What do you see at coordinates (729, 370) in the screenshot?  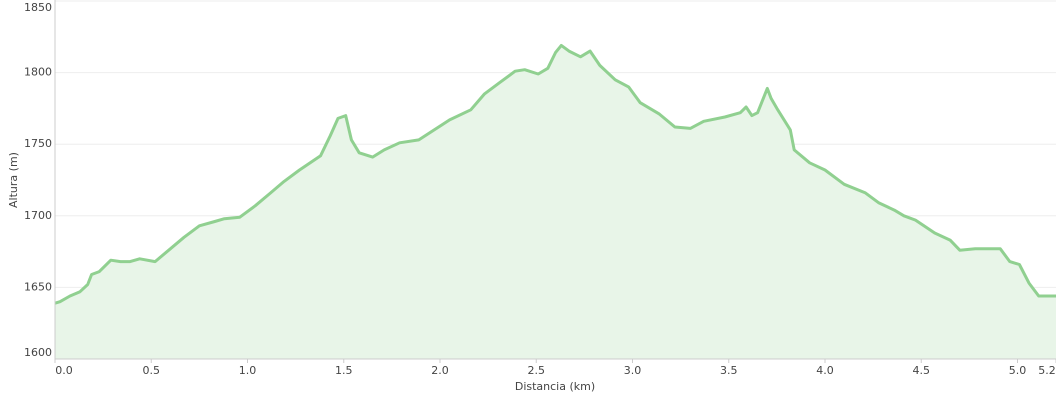 I see `x-tick-label: 3.5` at bounding box center [729, 370].